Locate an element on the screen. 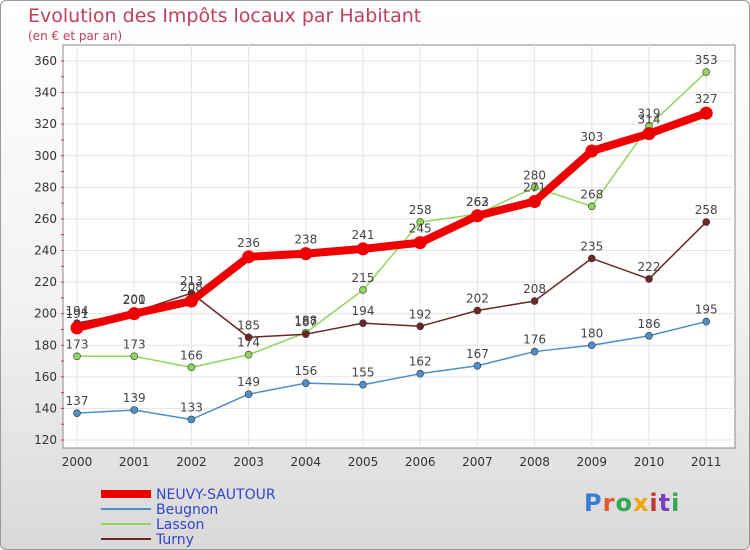  data-label: 200 is located at coordinates (134, 300).